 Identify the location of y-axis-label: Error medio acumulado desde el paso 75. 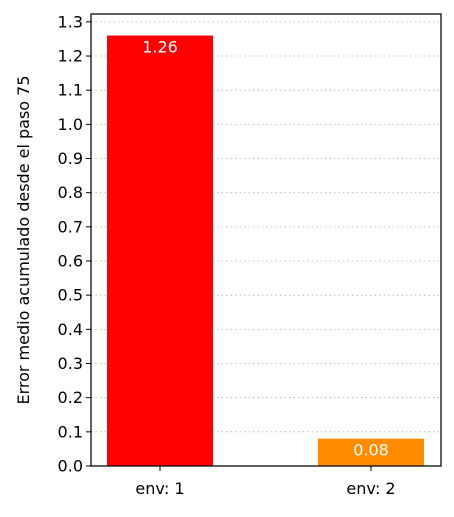
(23, 239).